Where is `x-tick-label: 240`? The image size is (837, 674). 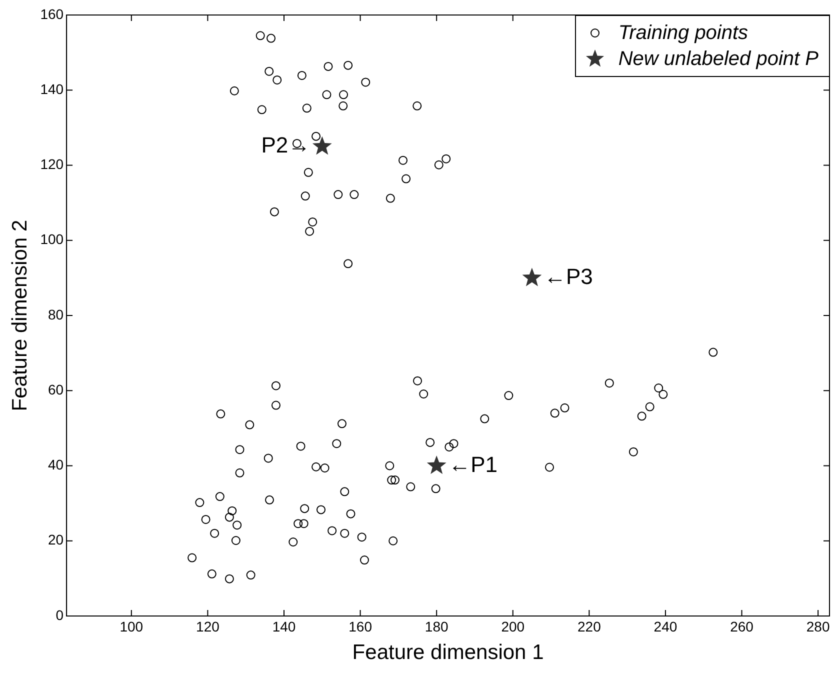
x-tick-label: 240 is located at coordinates (666, 626).